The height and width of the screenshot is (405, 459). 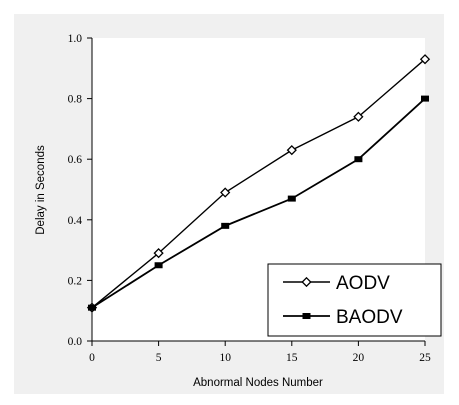 What do you see at coordinates (306, 282) in the screenshot?
I see `legend-aodv-marker` at bounding box center [306, 282].